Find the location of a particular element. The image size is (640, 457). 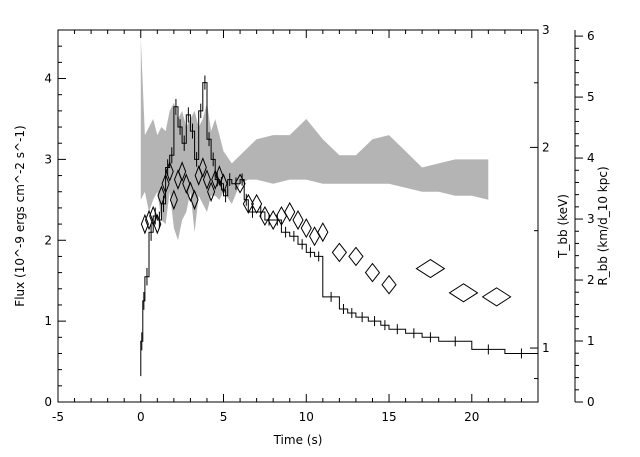

flux-axis: 0 1 2 3 4 is located at coordinates (55, 219).